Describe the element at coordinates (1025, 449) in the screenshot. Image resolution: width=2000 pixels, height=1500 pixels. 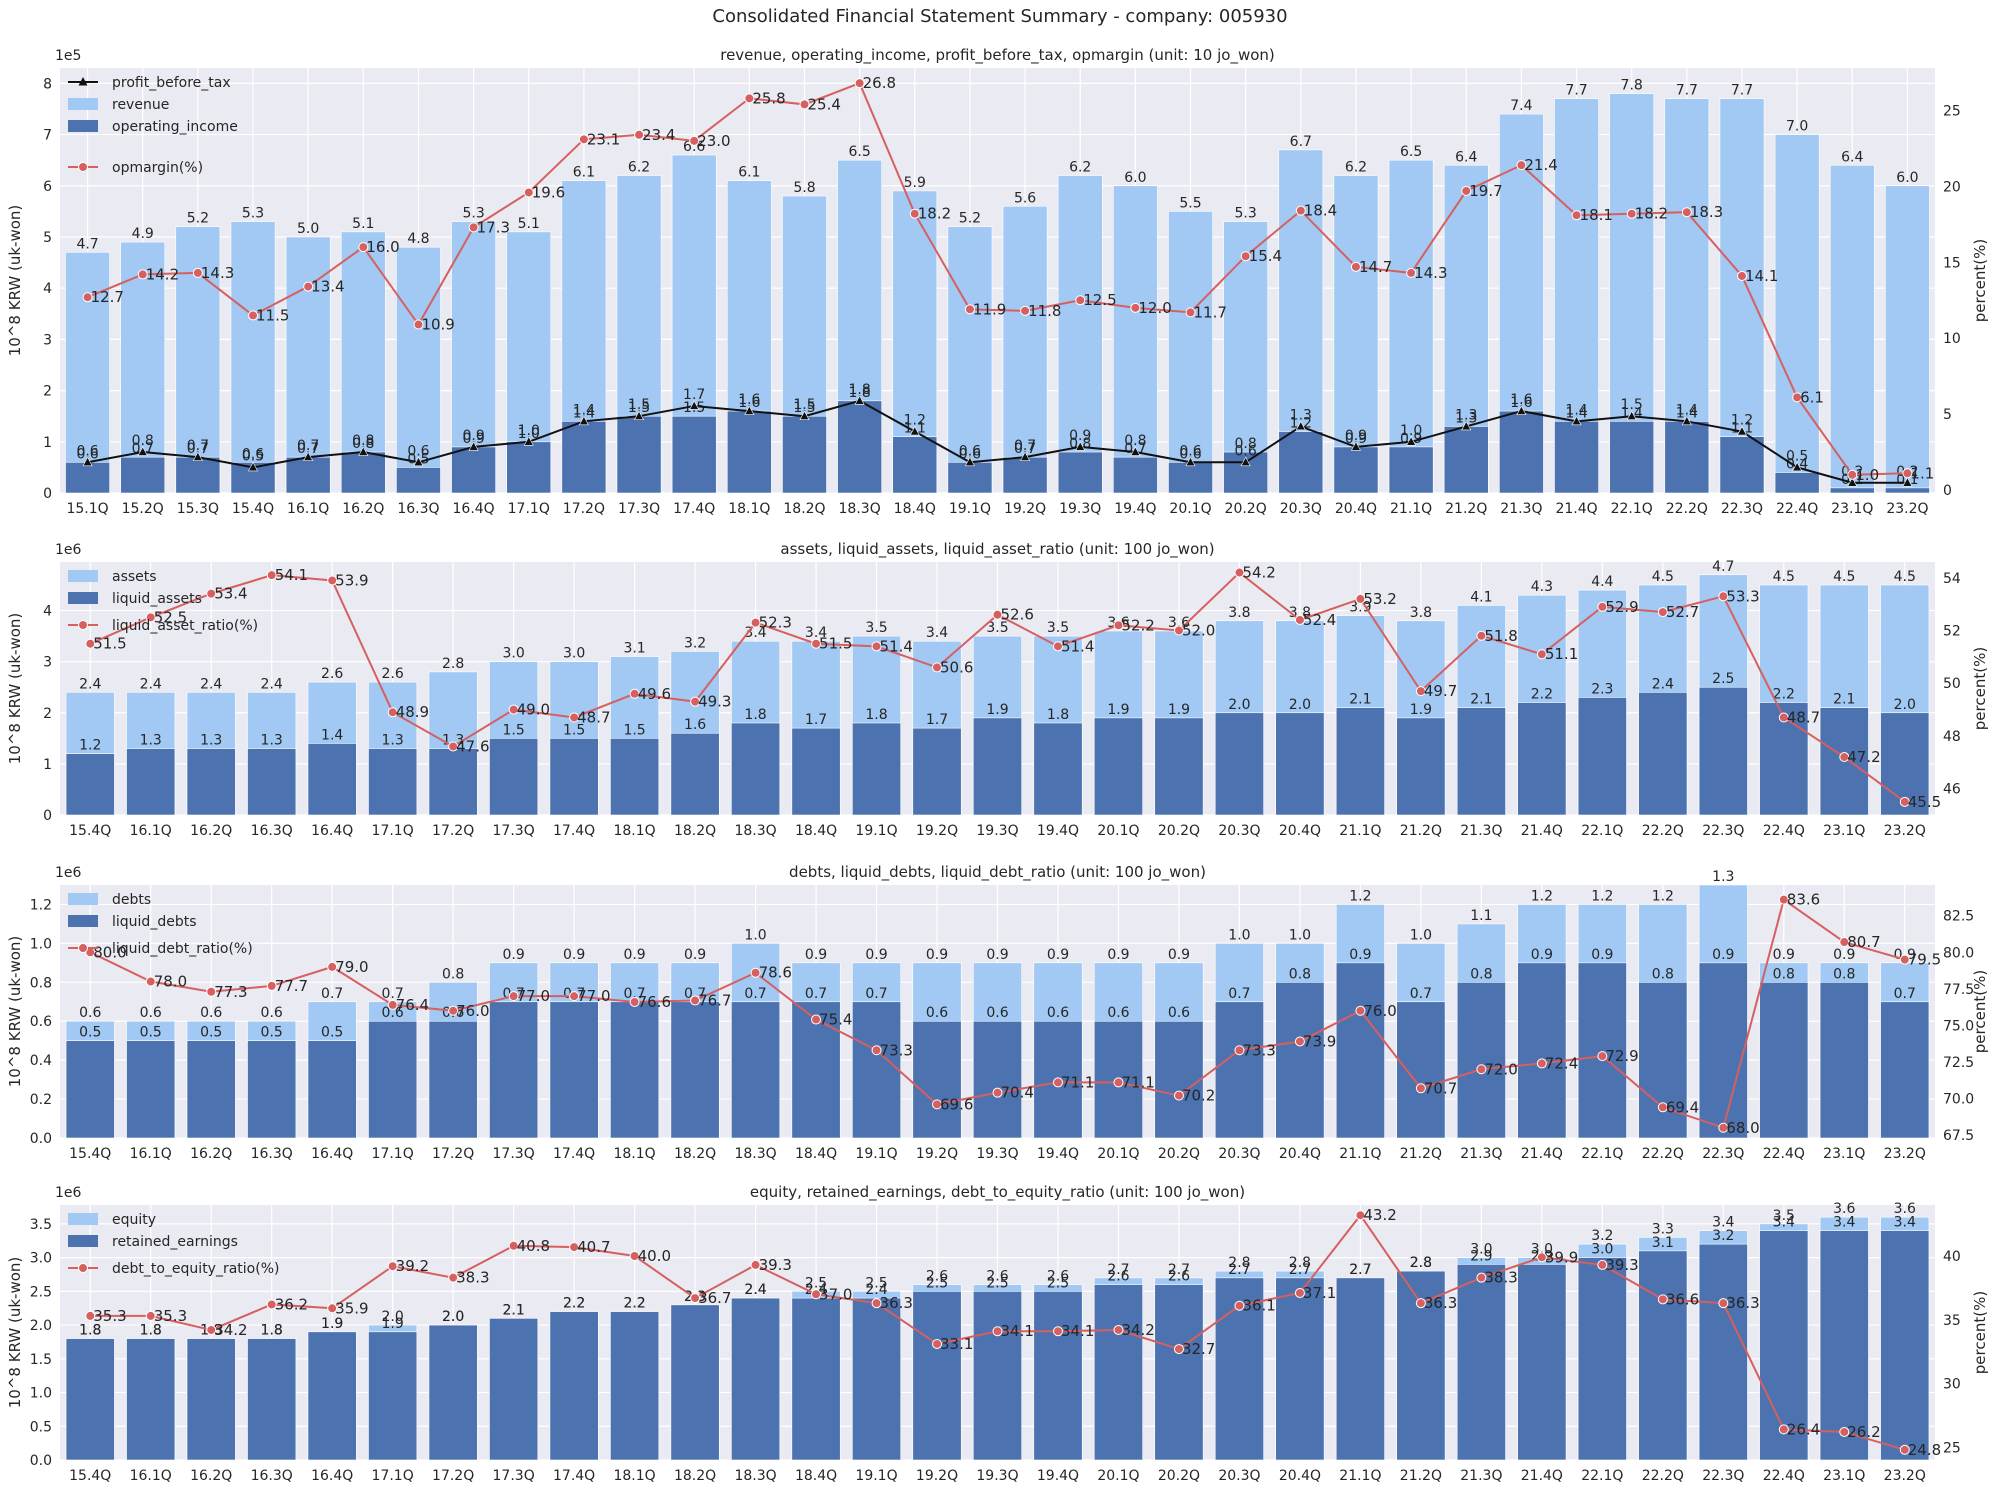
I see `data-label-operating_income: 0.7` at that location.